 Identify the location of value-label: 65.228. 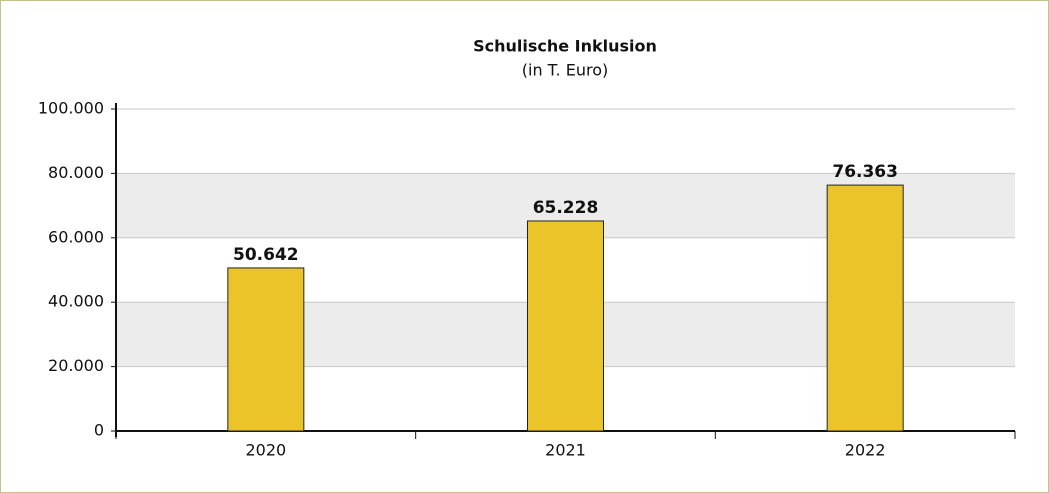
(566, 208).